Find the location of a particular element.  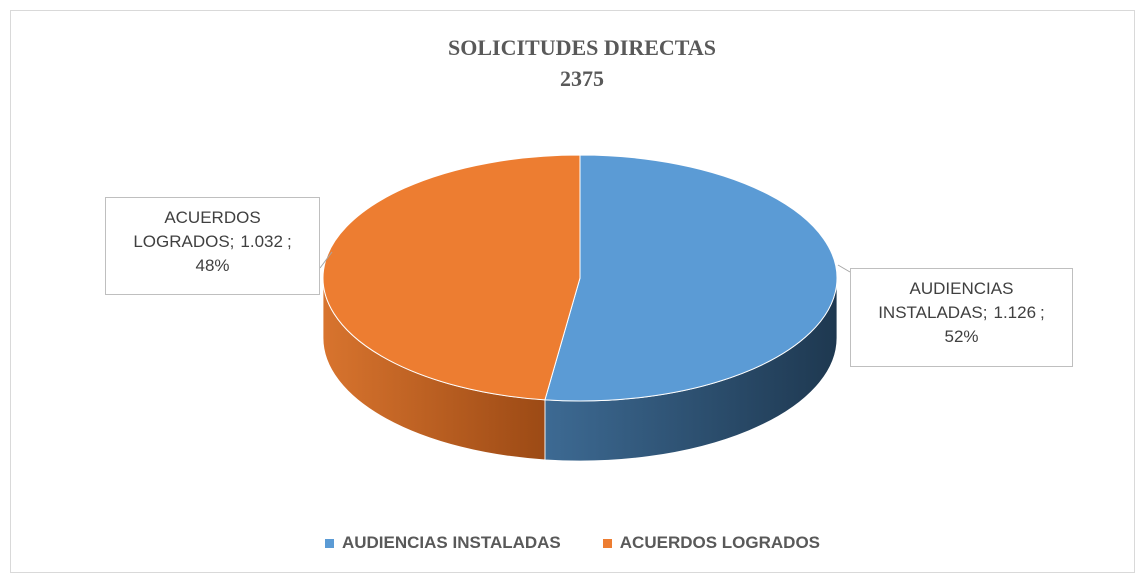

legend-item: ACUERDOS LOGRADOS is located at coordinates (711, 543).